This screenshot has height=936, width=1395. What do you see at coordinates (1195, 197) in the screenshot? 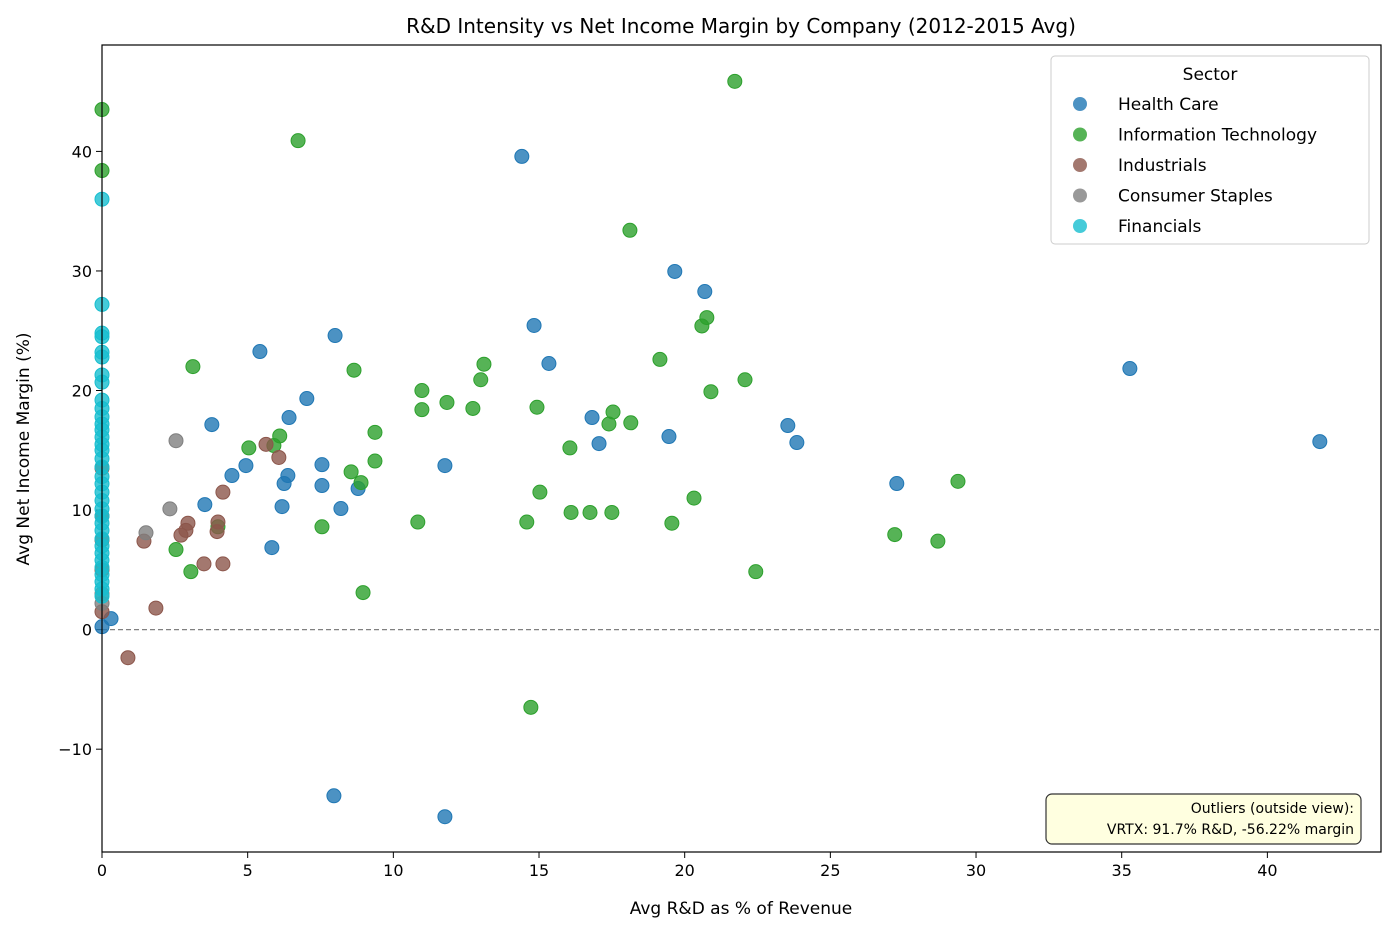
I see `legend-label-consumer-staples: Consumer Staples` at bounding box center [1195, 197].